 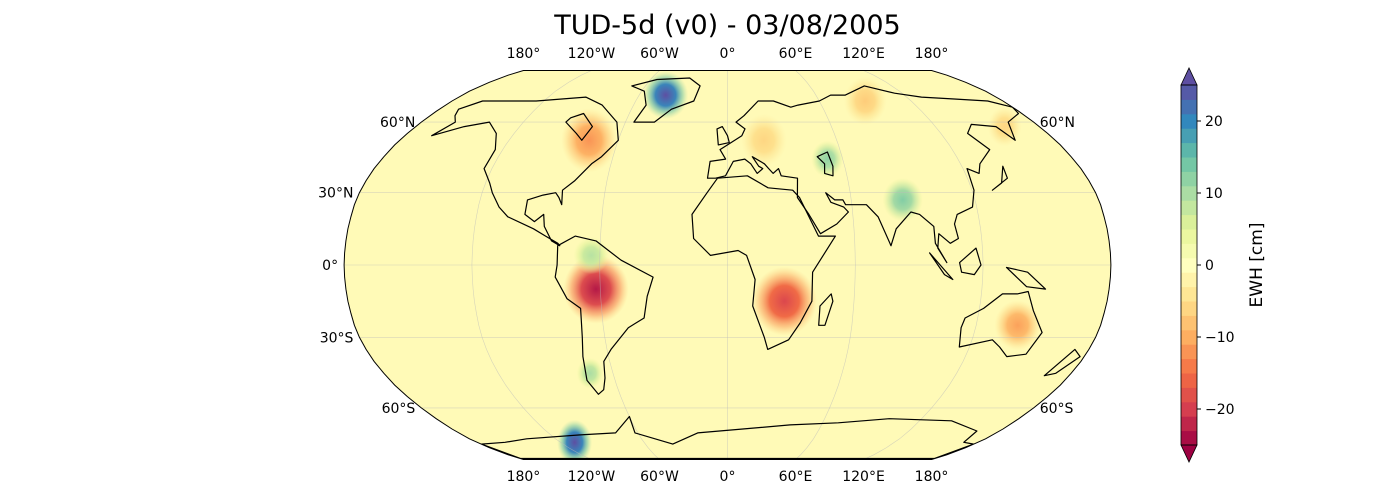 What do you see at coordinates (659, 54) in the screenshot?
I see `lon-label-top: 60°W` at bounding box center [659, 54].